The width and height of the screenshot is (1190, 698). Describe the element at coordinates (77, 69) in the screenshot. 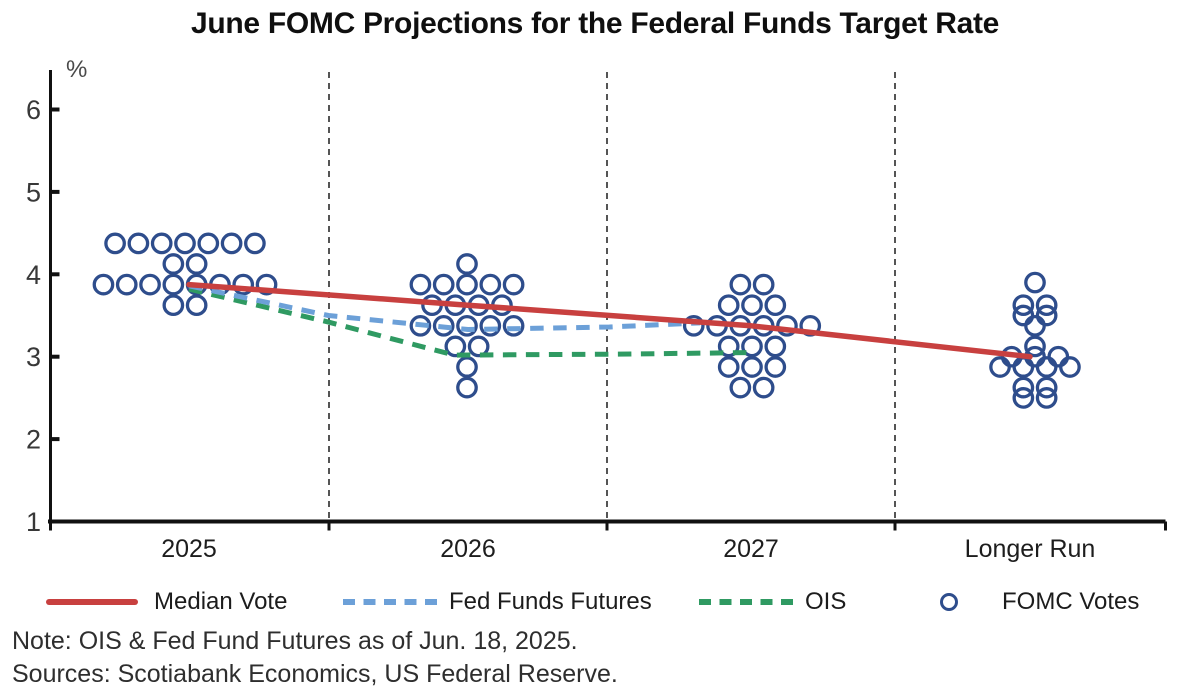

I see `y-axis-unit-label: %` at that location.